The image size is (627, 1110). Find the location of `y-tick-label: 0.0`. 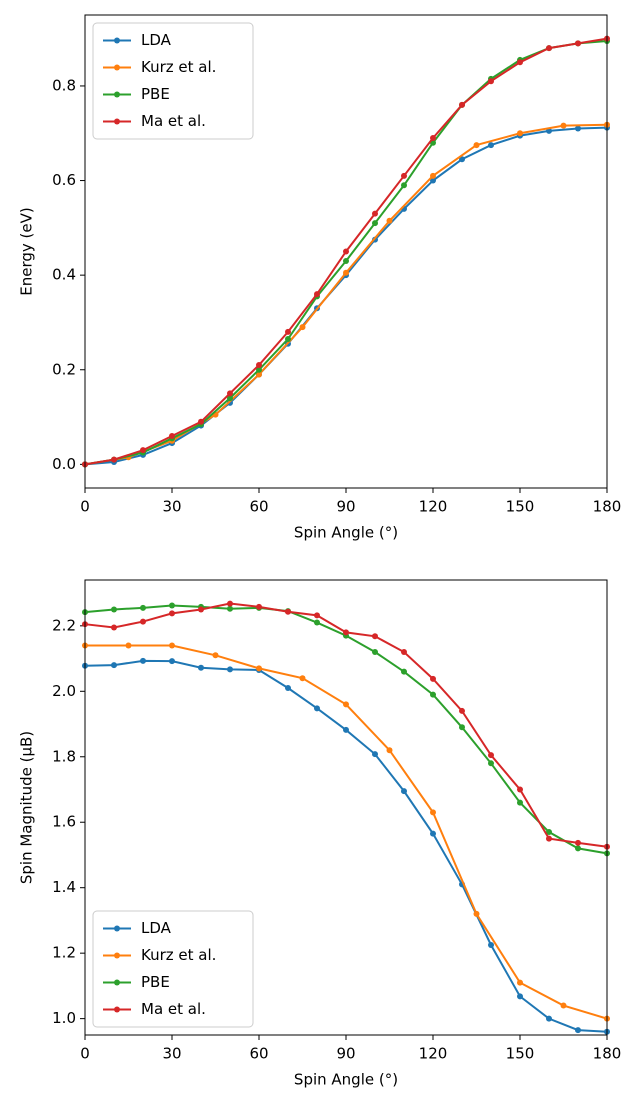

y-tick-label: 0.0 is located at coordinates (64, 464).